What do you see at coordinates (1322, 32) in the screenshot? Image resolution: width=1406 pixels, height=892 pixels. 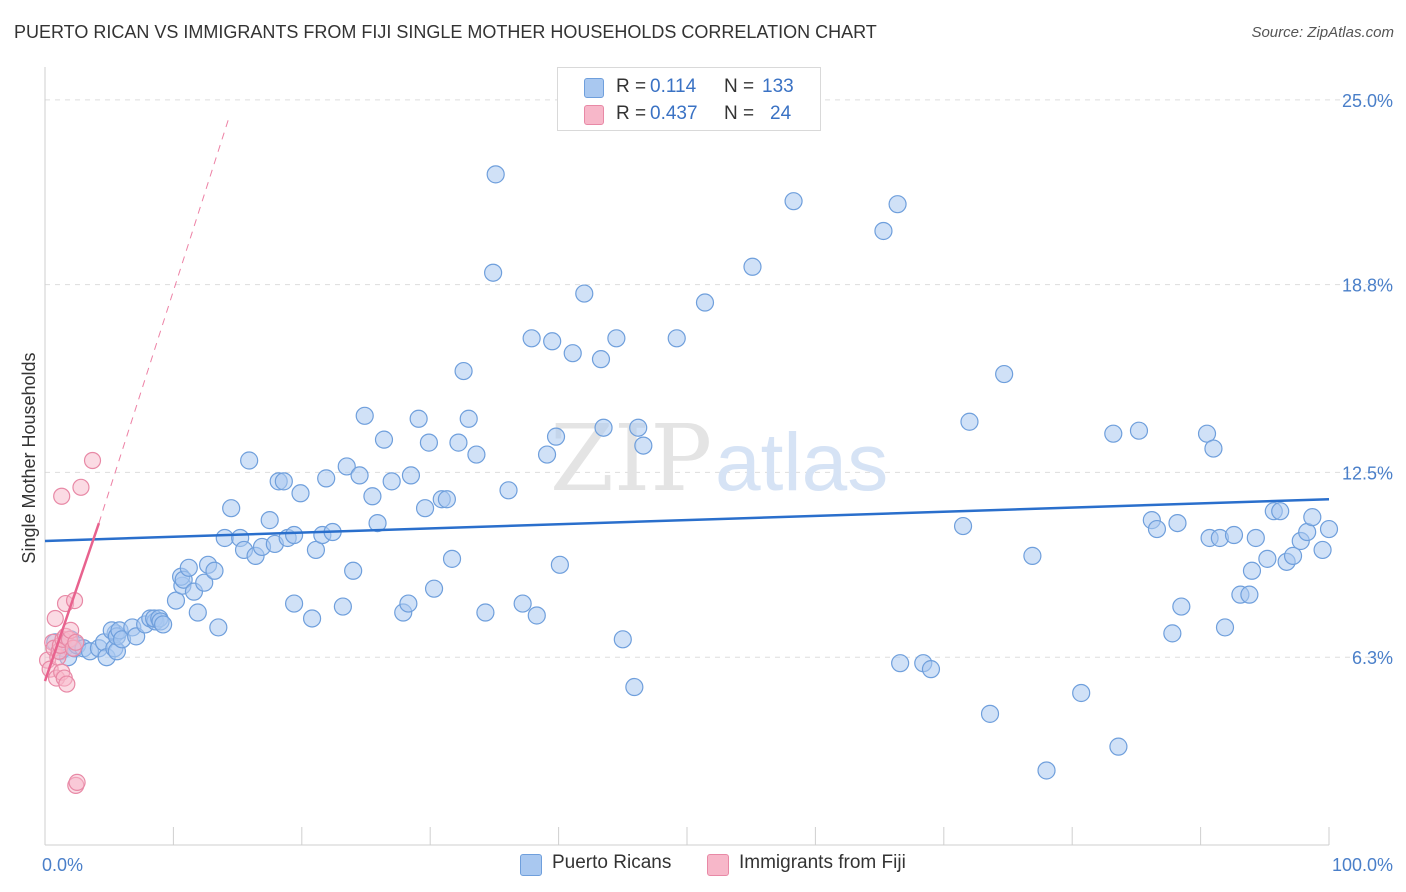 I see `chart-source: Source: ZipAtlas.com` at bounding box center [1322, 32].